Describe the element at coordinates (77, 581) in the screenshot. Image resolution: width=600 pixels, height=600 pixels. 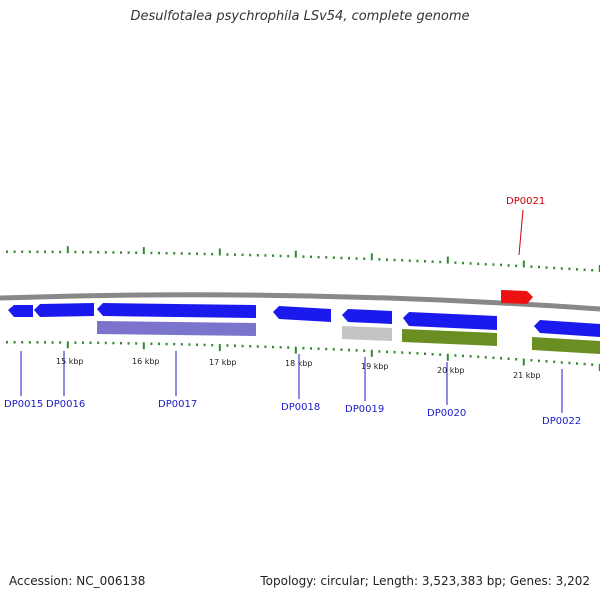
I see `accession-label: Accession: NC_006138` at that location.